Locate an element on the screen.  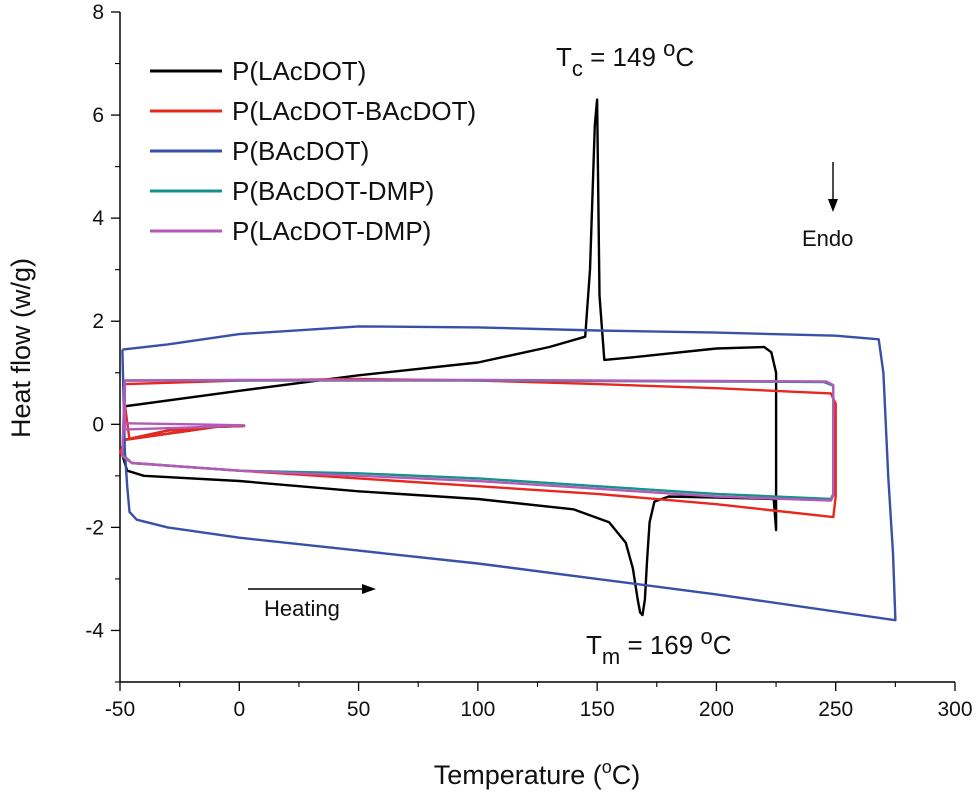
endo-label: Endo is located at coordinates (827, 238).